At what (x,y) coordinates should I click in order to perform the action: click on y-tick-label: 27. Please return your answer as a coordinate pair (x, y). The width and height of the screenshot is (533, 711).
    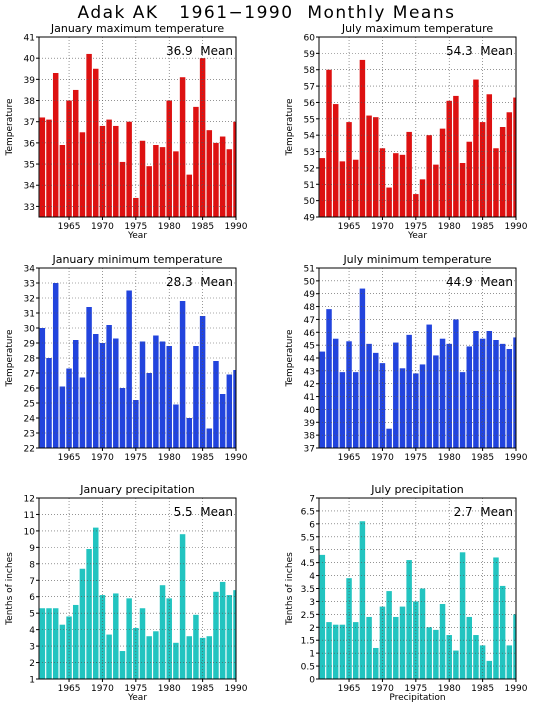
    Looking at the image, I should click on (29, 375).